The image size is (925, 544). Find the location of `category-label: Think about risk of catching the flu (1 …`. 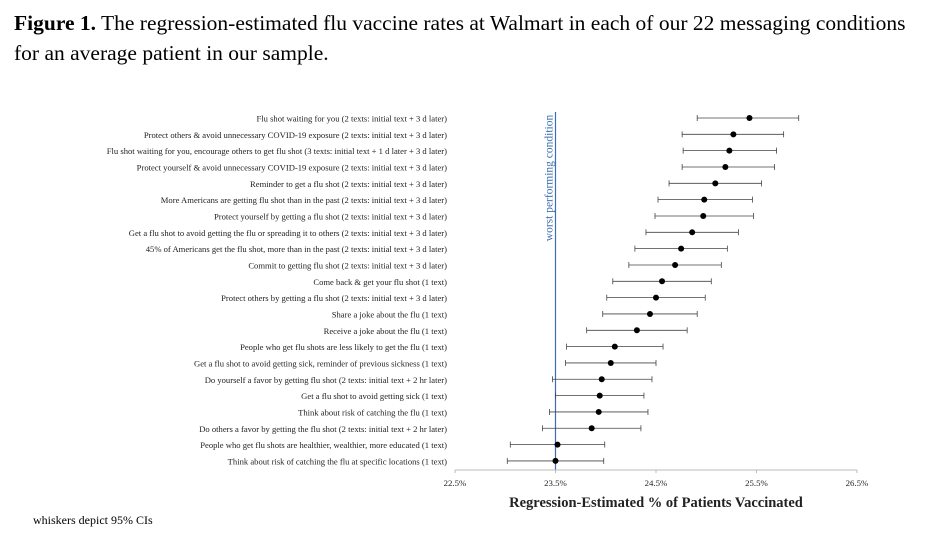

category-label: Think about risk of catching the flu (1 … is located at coordinates (372, 412).